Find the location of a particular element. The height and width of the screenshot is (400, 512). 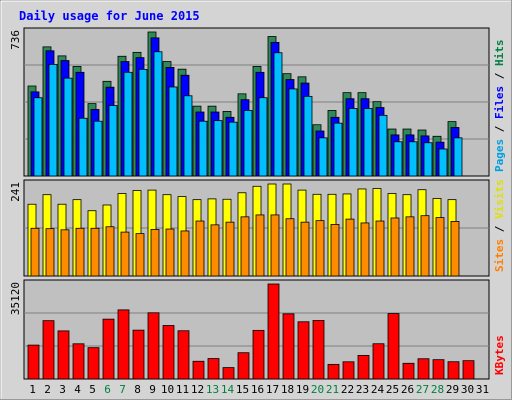

day-label-16: 16 is located at coordinates (257, 389).